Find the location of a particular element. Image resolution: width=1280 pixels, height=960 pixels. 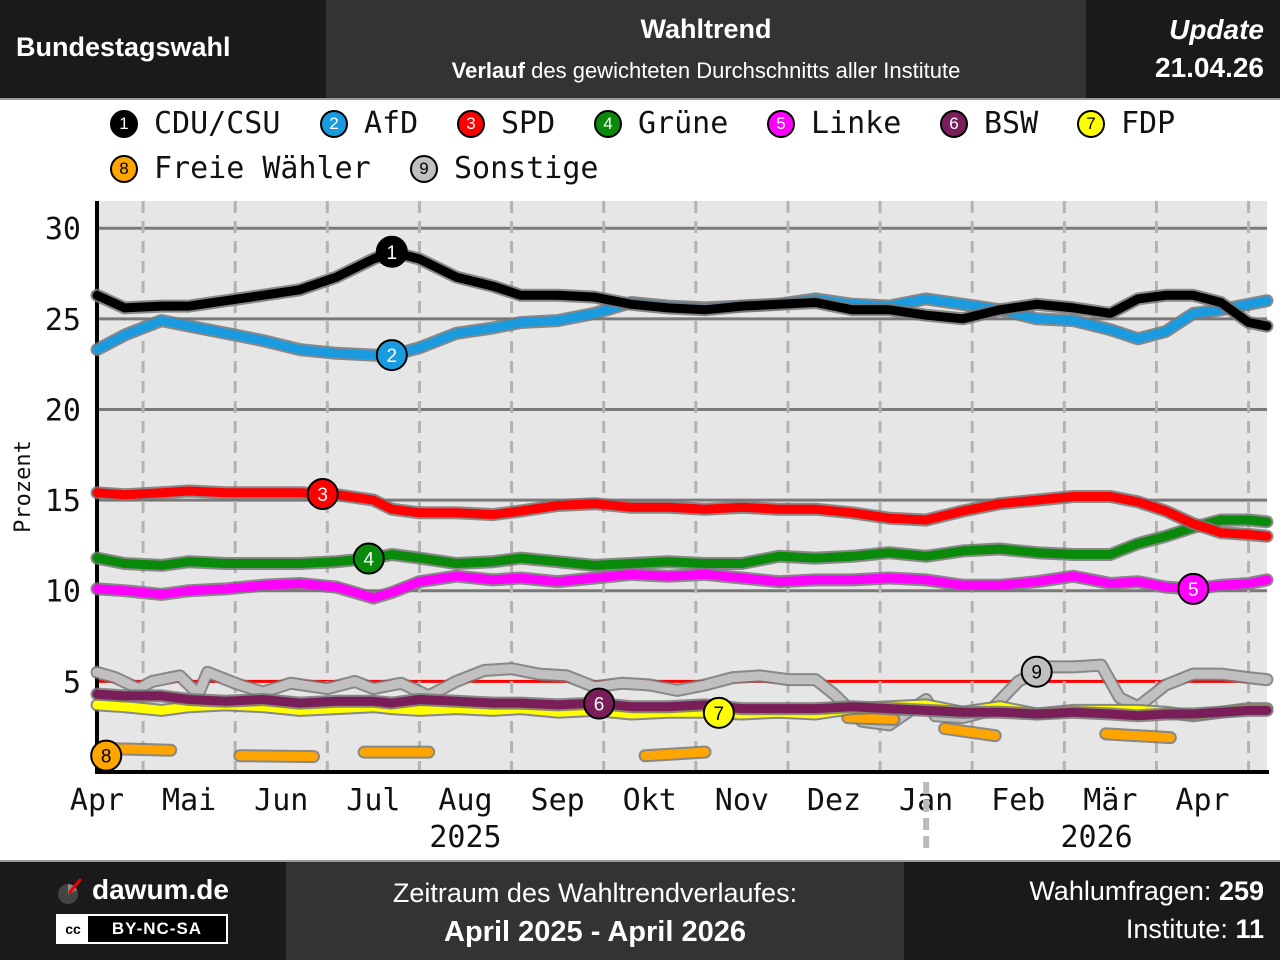

series-gr-ne is located at coordinates (682, 542).